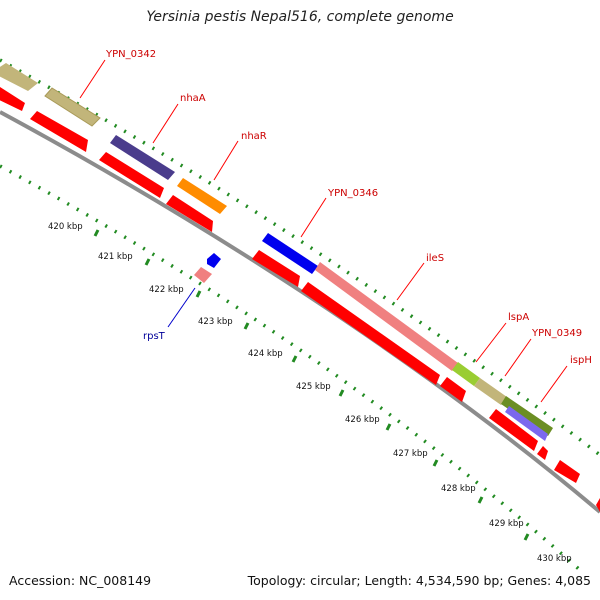  Describe the element at coordinates (19, 77) in the screenshot. I see `gene-YPN_0342-feature` at that location.